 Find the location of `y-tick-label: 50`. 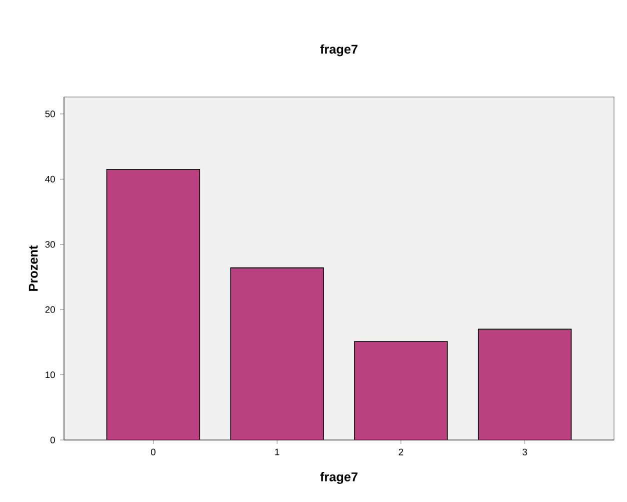

y-tick-label: 50 is located at coordinates (50, 114).